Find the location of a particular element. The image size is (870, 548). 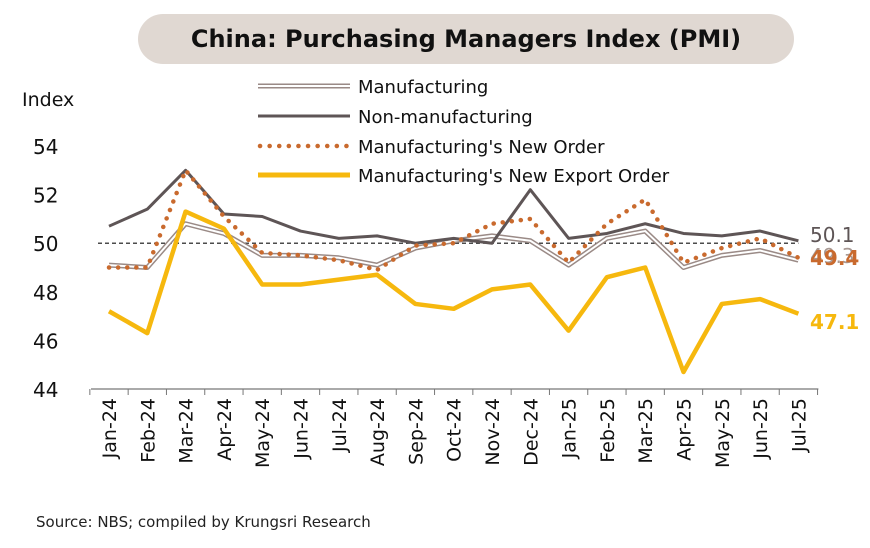

new-export-order-end-label: 47.1 is located at coordinates (834, 322).